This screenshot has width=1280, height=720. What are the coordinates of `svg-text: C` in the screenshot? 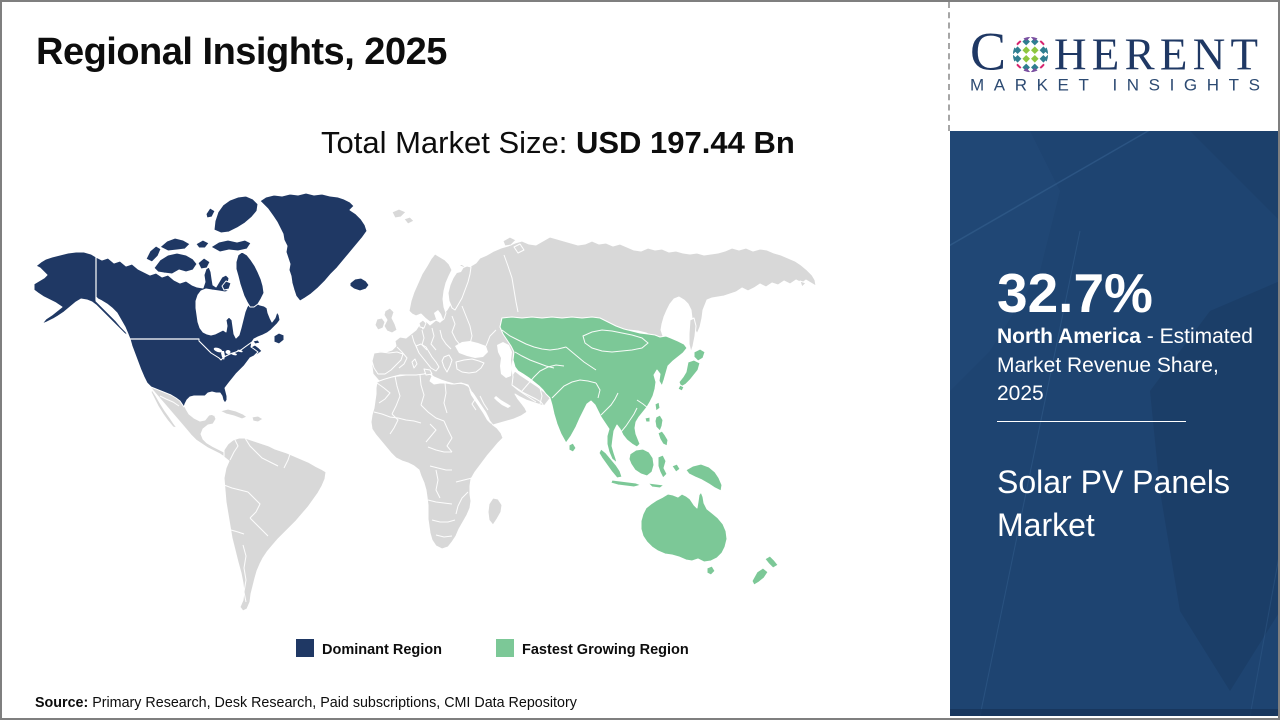 It's located at (988, 55).